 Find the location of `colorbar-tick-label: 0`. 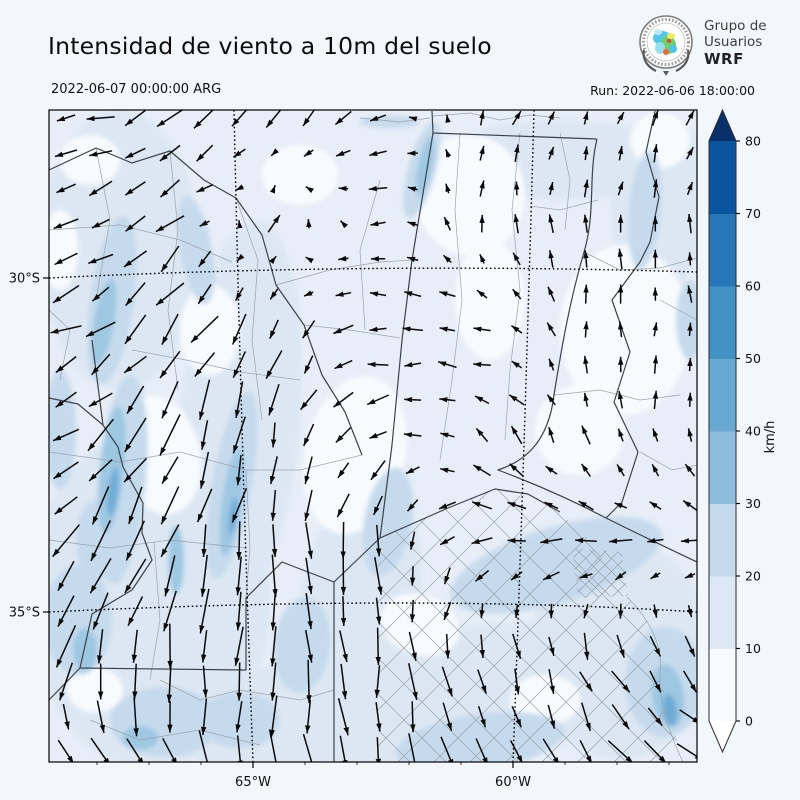

colorbar-tick-label: 0 is located at coordinates (749, 721).